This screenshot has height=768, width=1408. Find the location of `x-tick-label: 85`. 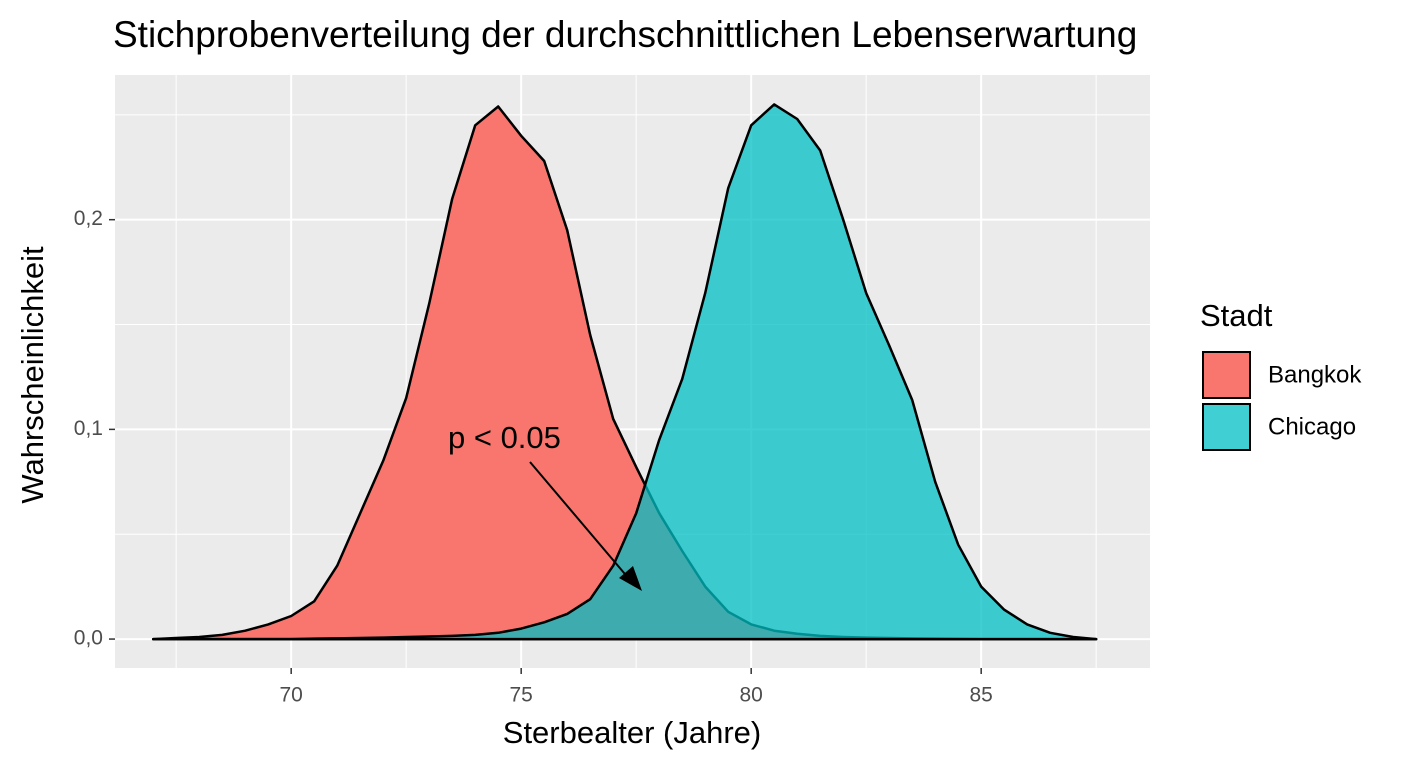

x-tick-label: 85 is located at coordinates (981, 695).